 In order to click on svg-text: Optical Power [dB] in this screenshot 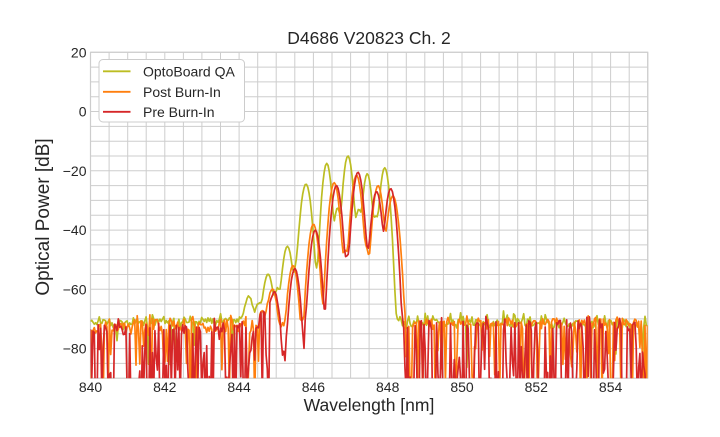, I will do `click(43, 216)`.